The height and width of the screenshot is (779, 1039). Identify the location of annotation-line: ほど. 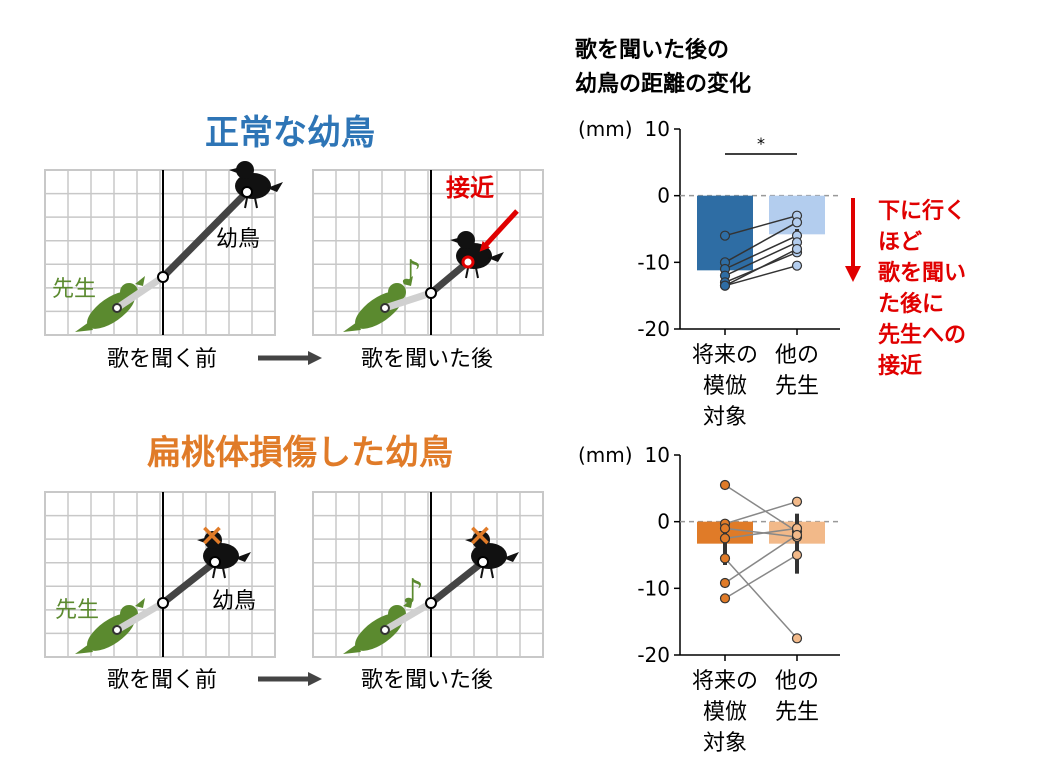
(900, 242).